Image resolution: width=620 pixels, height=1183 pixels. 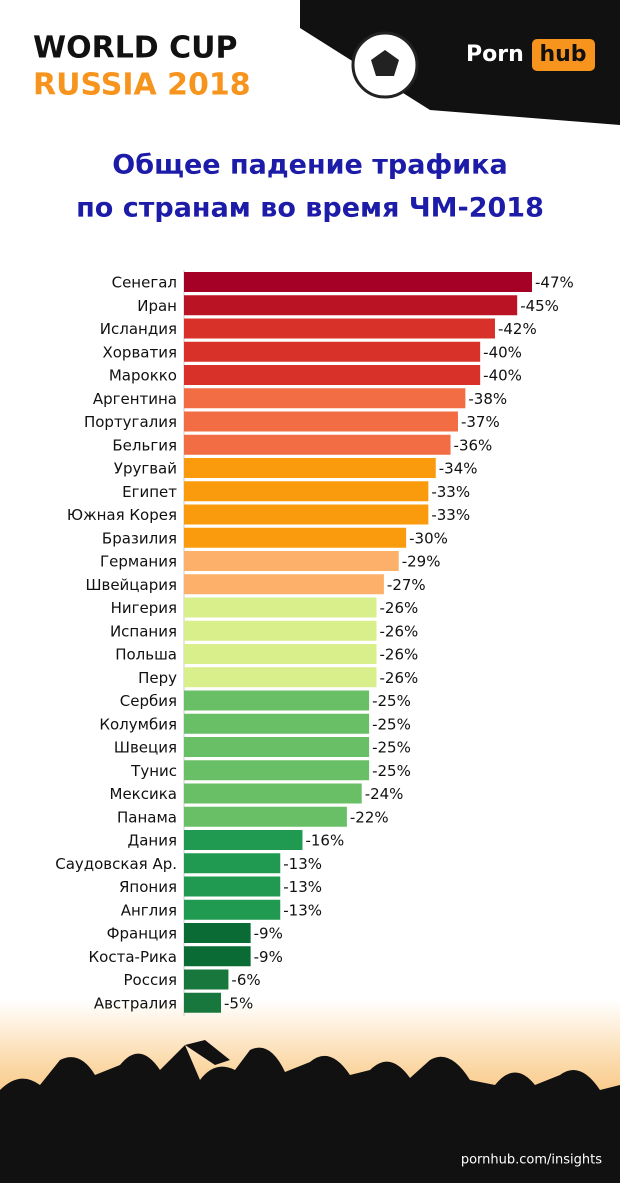 I want to click on value-label: -22%, so click(x=369, y=817).